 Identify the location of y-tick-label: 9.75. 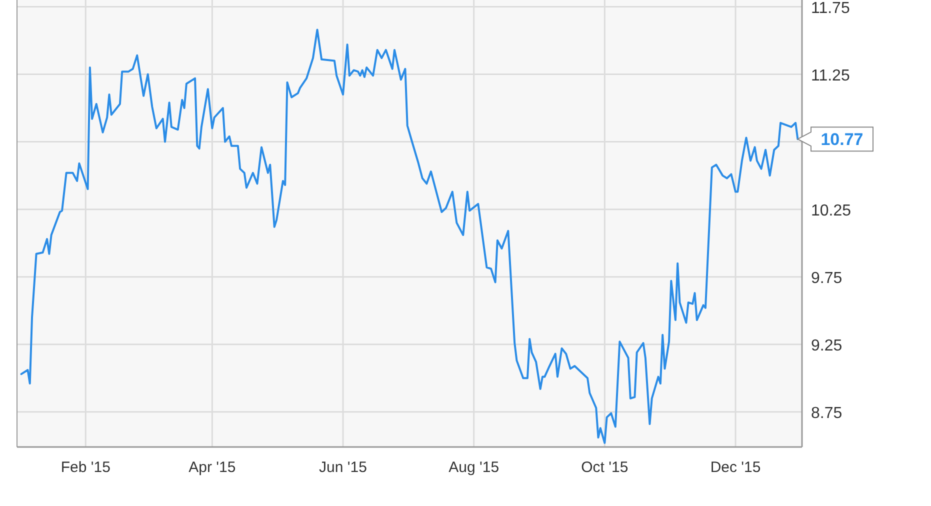
(826, 278).